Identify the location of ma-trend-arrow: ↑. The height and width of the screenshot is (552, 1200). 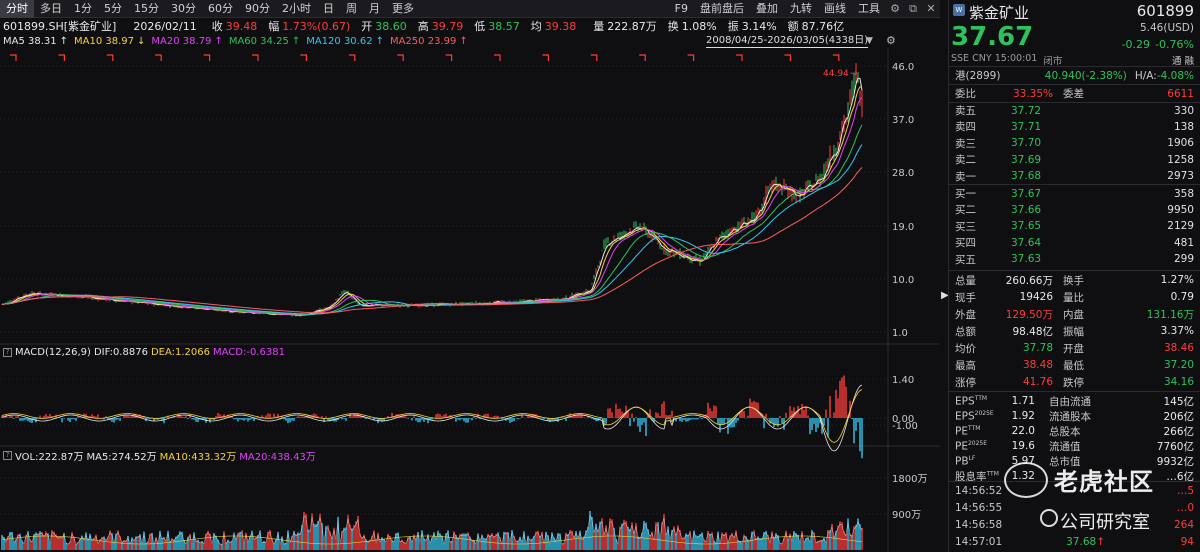
(218, 41).